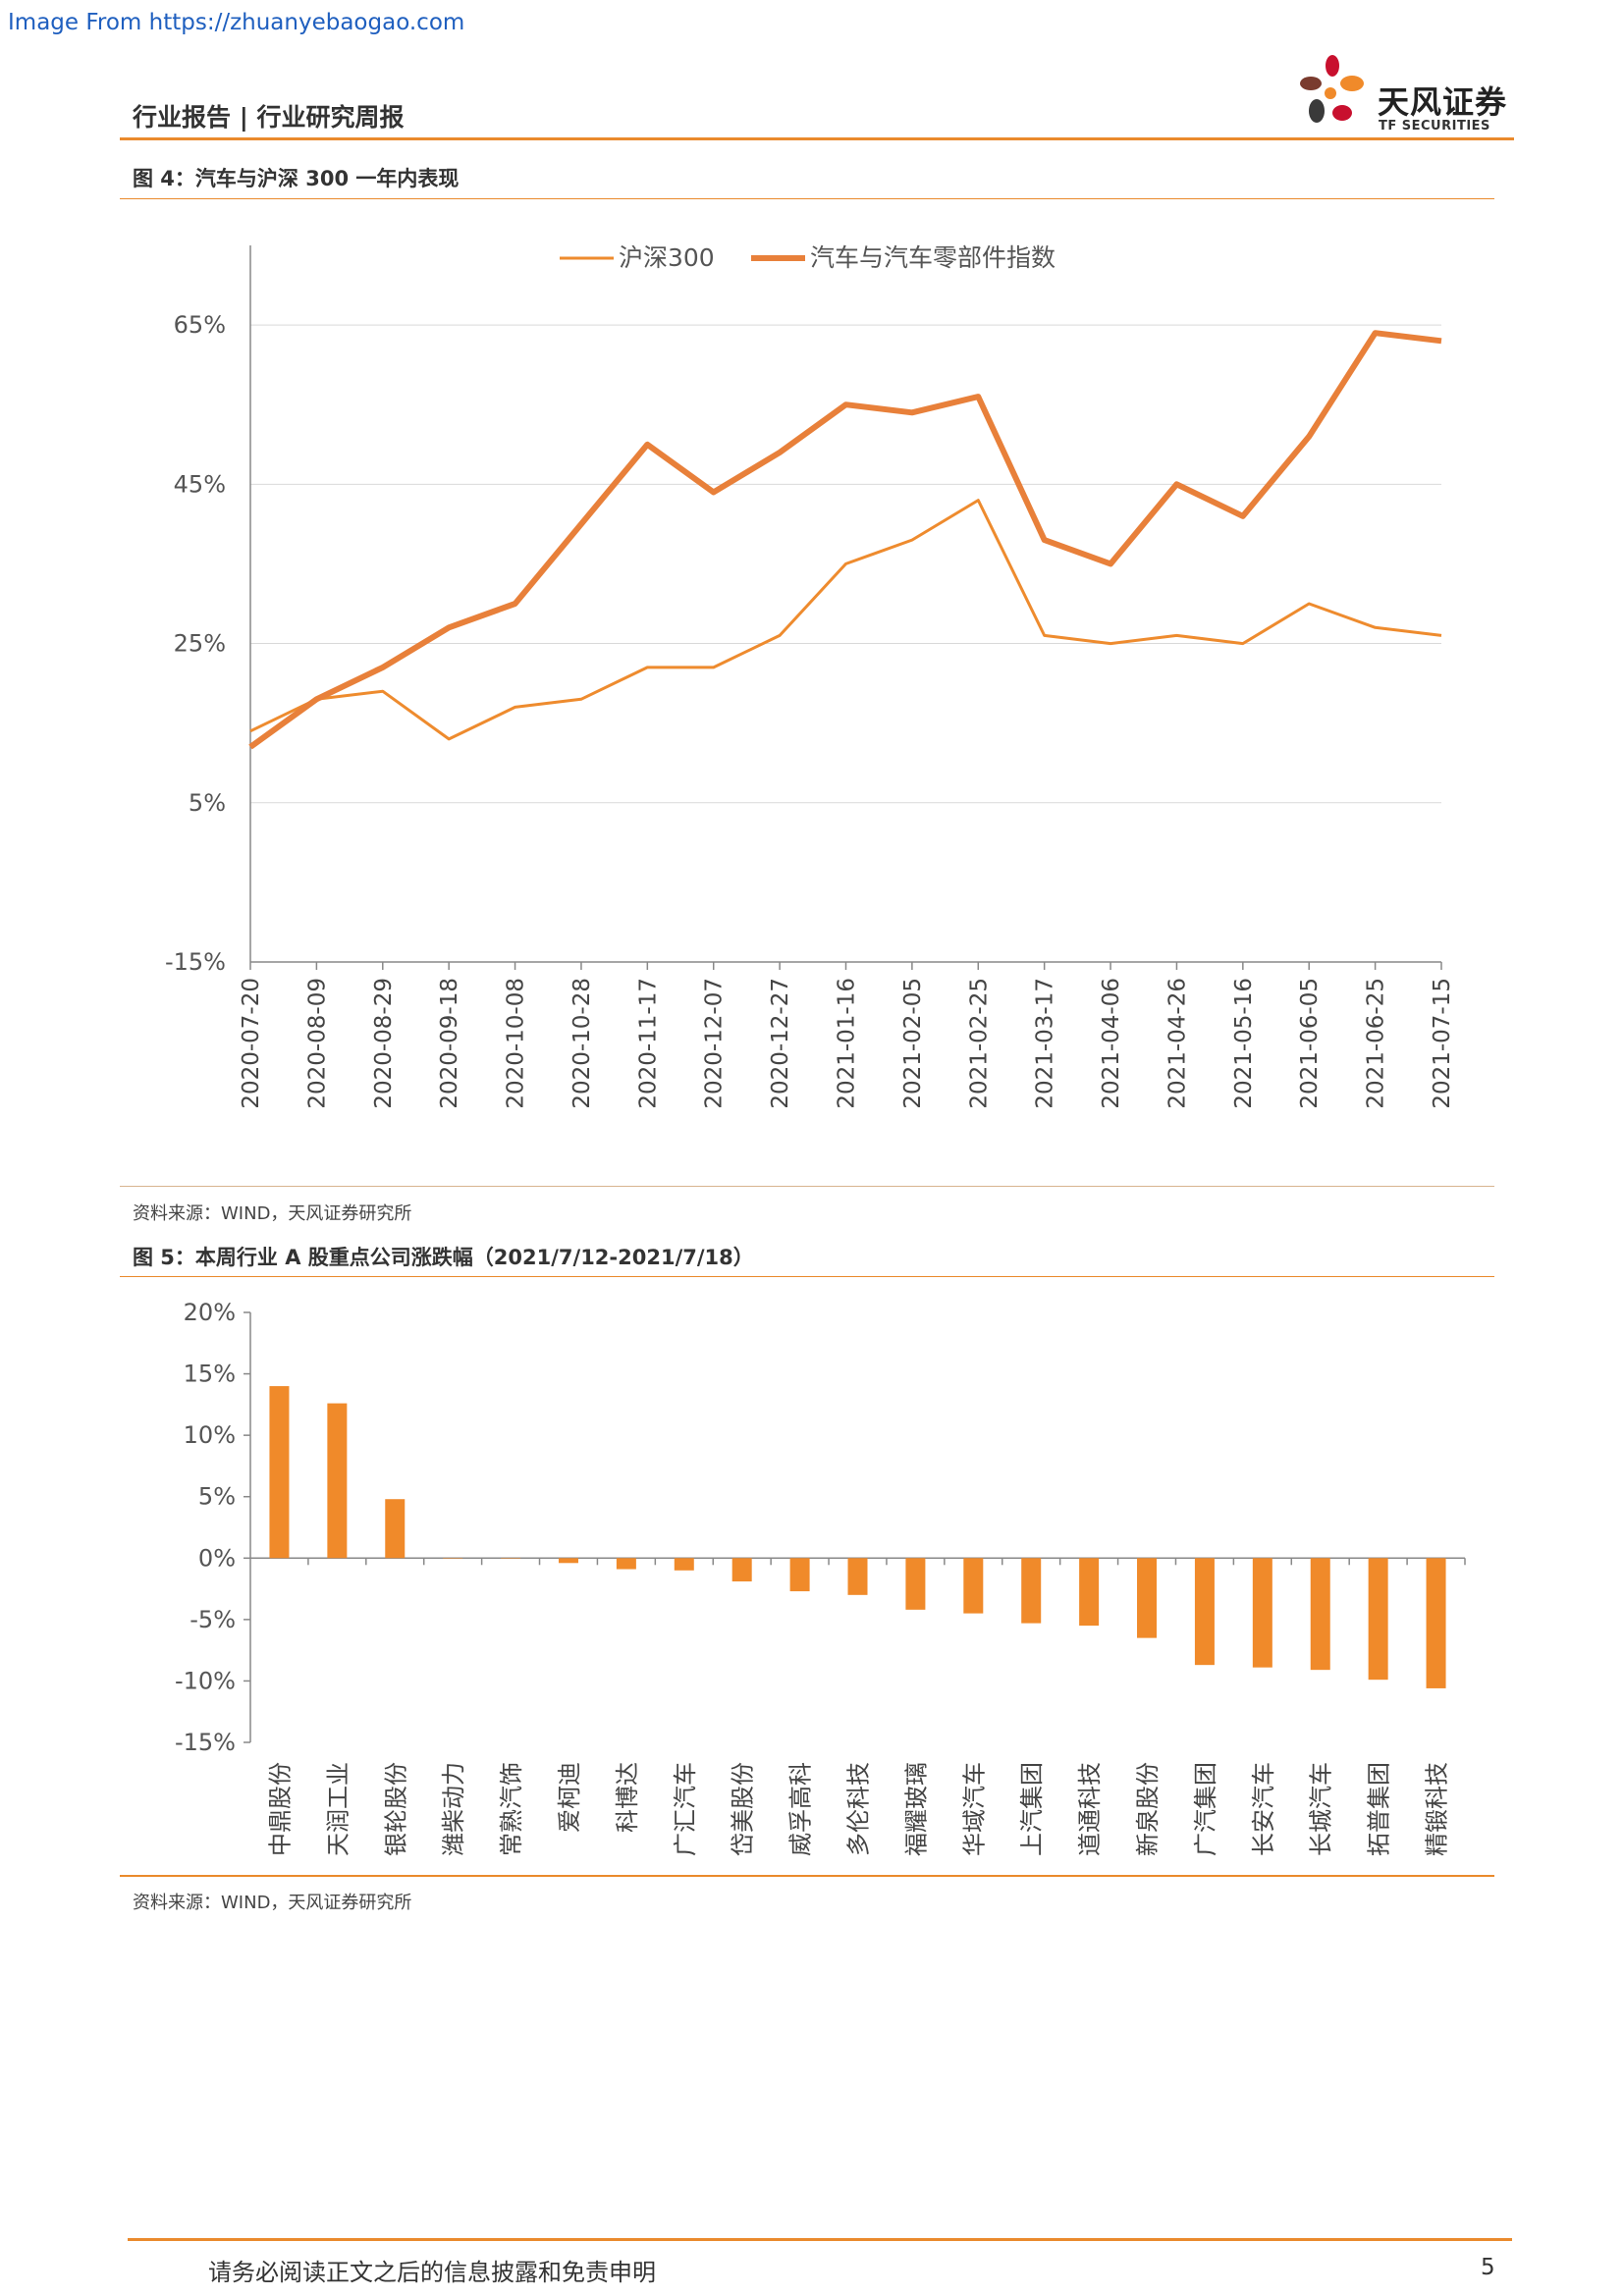 The height and width of the screenshot is (2296, 1624). I want to click on bar-chart-axes, so click(857, 1527).